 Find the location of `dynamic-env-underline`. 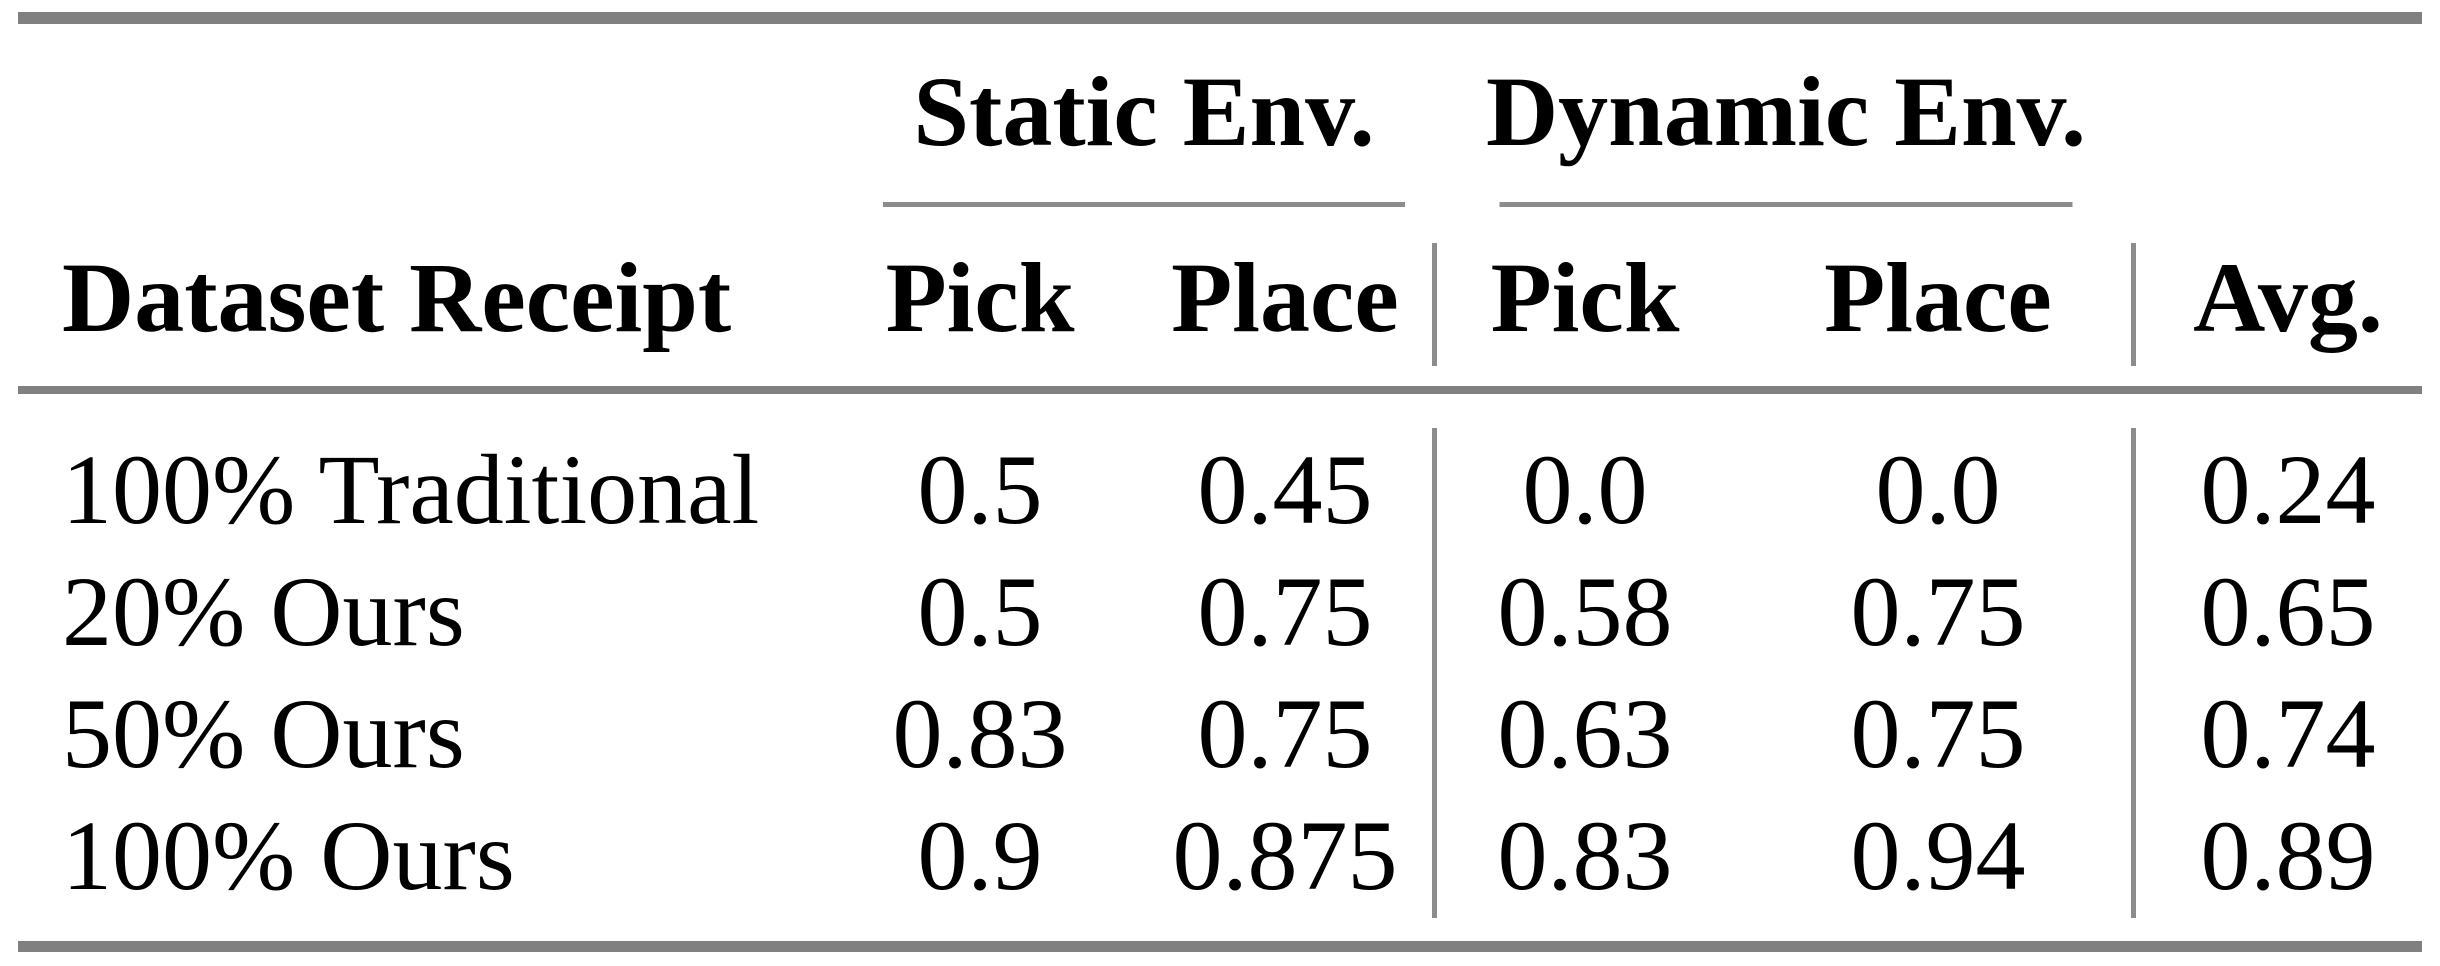

dynamic-env-underline is located at coordinates (1786, 204).